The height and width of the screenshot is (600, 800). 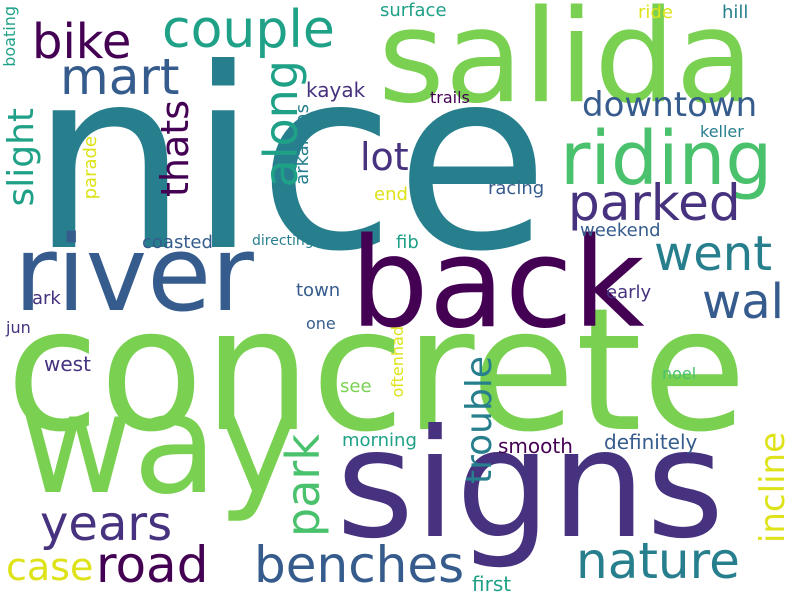 What do you see at coordinates (743, 302) in the screenshot?
I see `word-wal: wal` at bounding box center [743, 302].